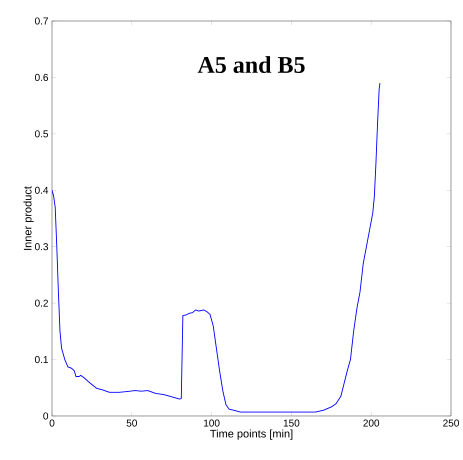 This screenshot has width=463, height=460. I want to click on y-axis-title: Inner product, so click(28, 218).